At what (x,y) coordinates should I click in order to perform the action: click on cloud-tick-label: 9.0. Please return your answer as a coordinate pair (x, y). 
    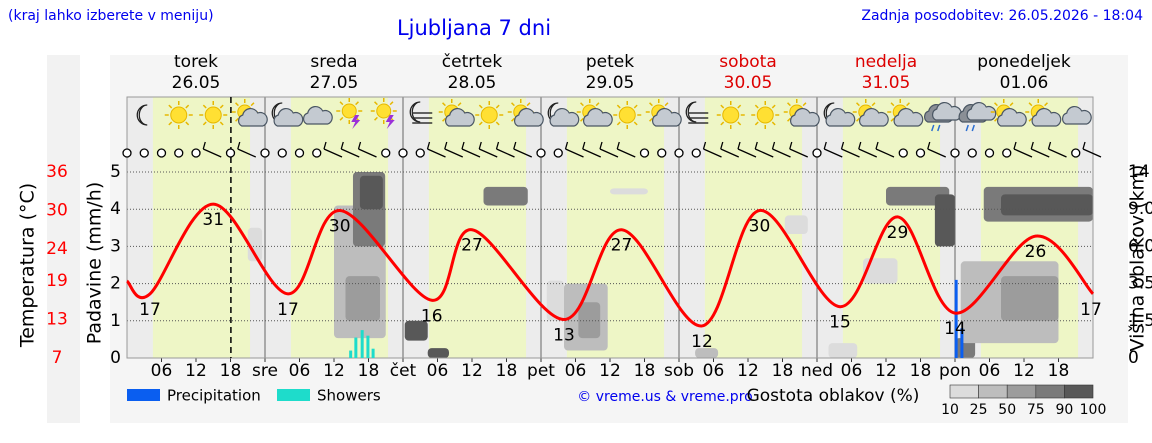
    Looking at the image, I should click on (1140, 209).